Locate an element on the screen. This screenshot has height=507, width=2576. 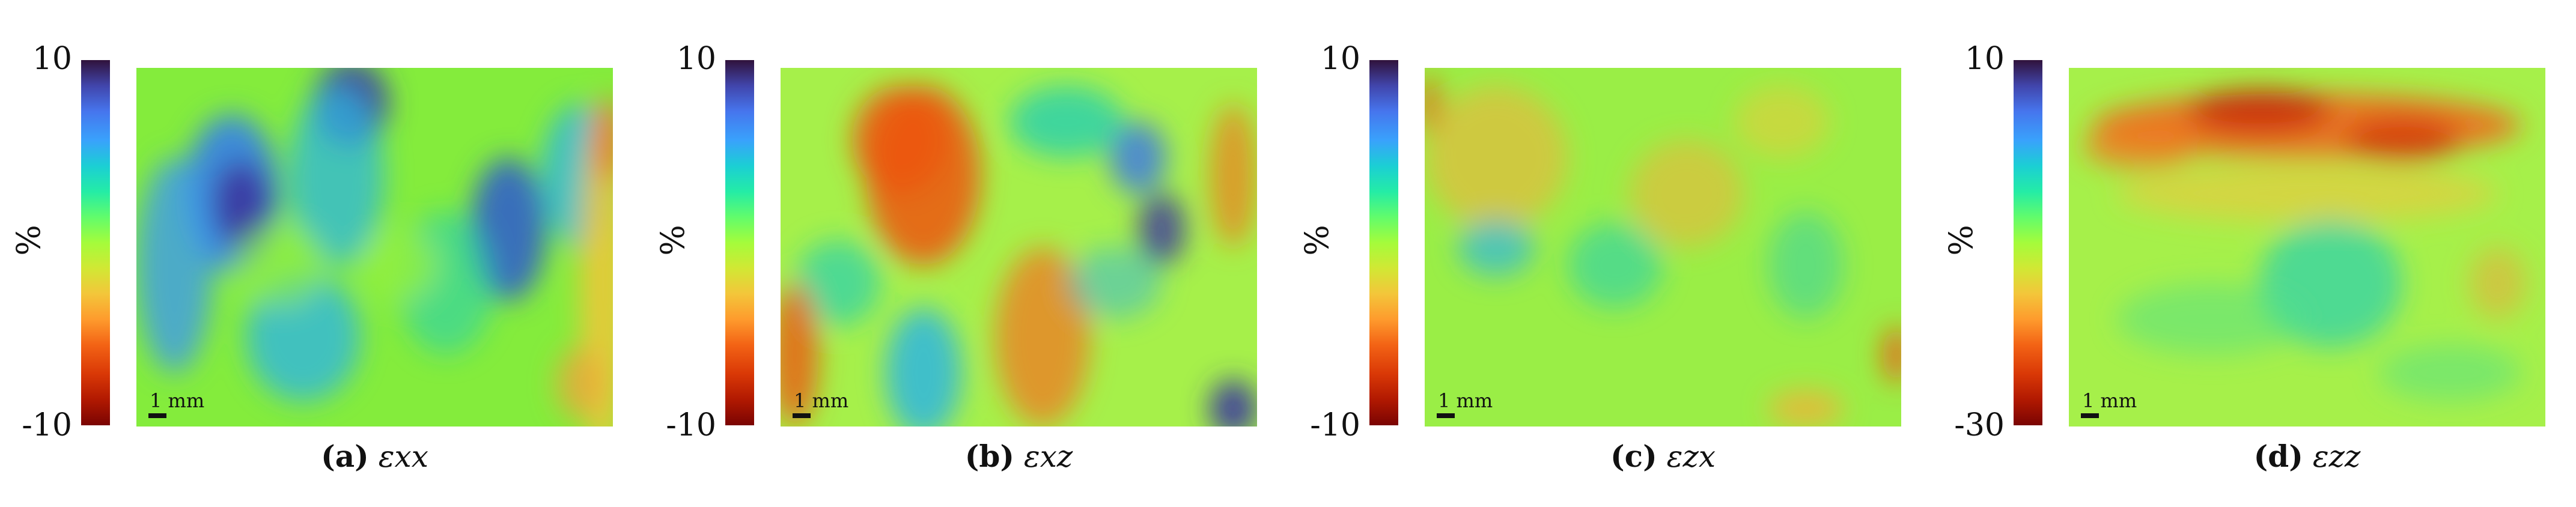
panel-caption-tag: (d) is located at coordinates (2278, 456).